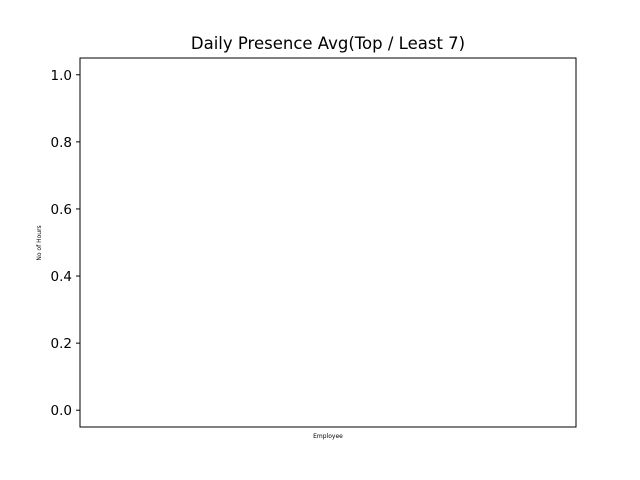 Image resolution: width=640 pixels, height=480 pixels. Describe the element at coordinates (328, 436) in the screenshot. I see `x-axis-label: Employee` at that location.